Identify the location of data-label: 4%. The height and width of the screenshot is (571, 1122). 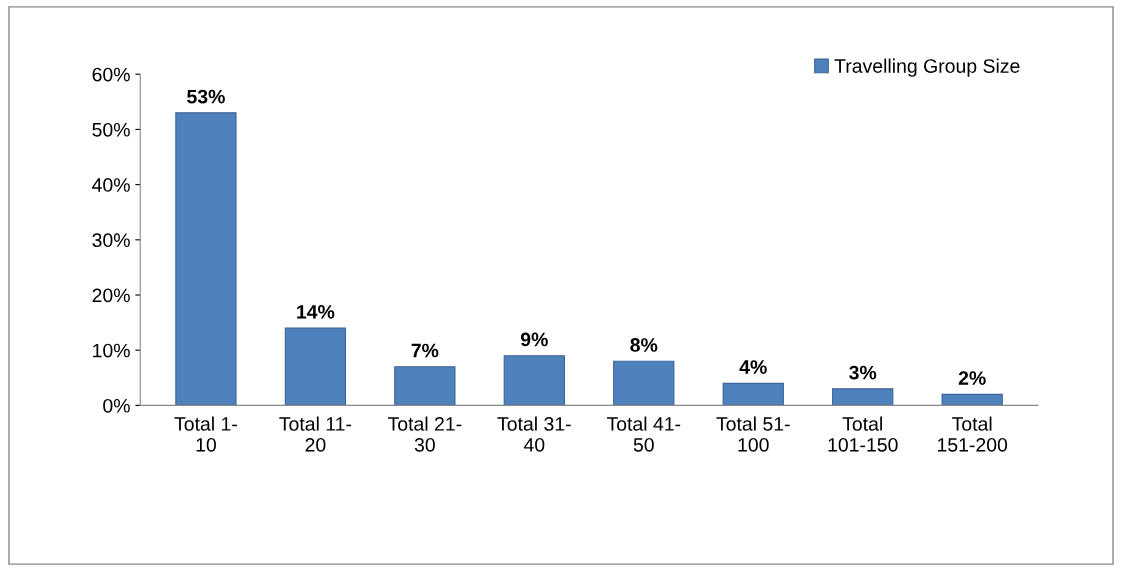
(753, 367).